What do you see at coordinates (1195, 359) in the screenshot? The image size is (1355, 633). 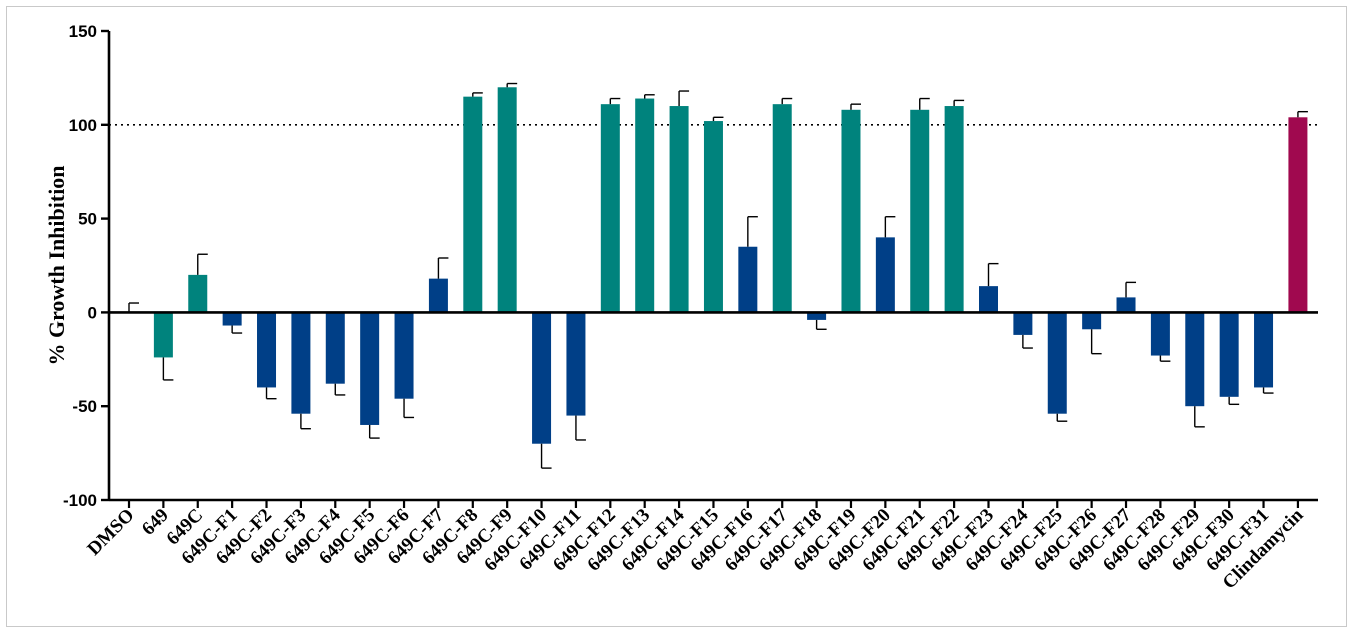 I see `bar-649C-F29` at bounding box center [1195, 359].